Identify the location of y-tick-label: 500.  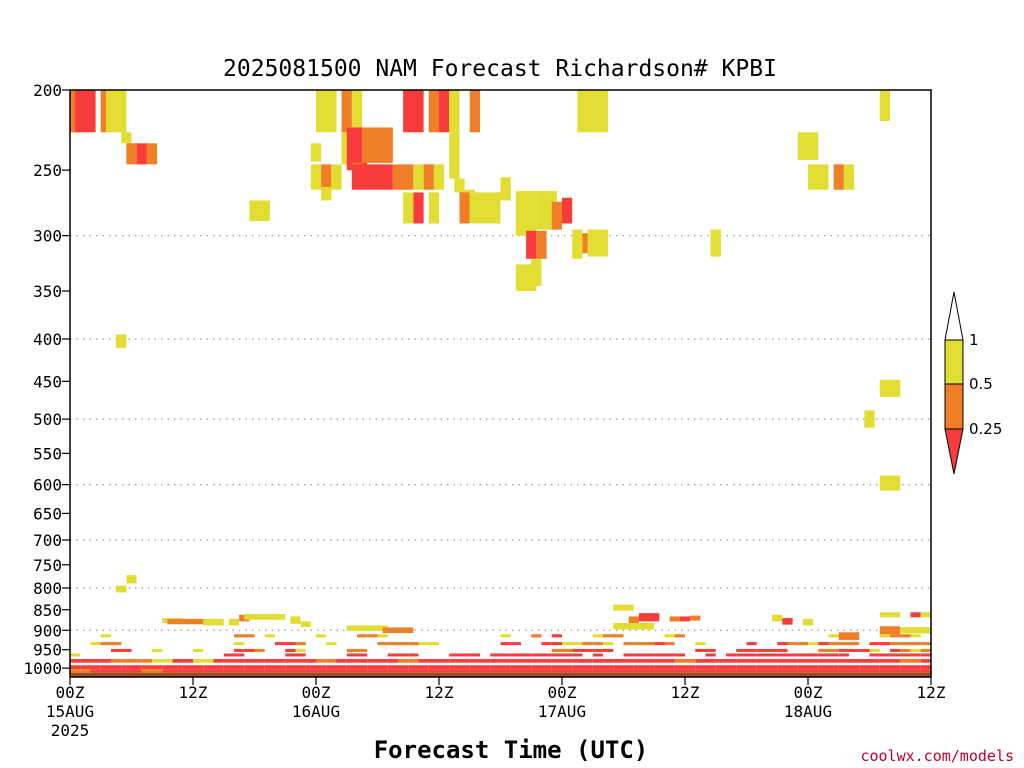
(47, 419).